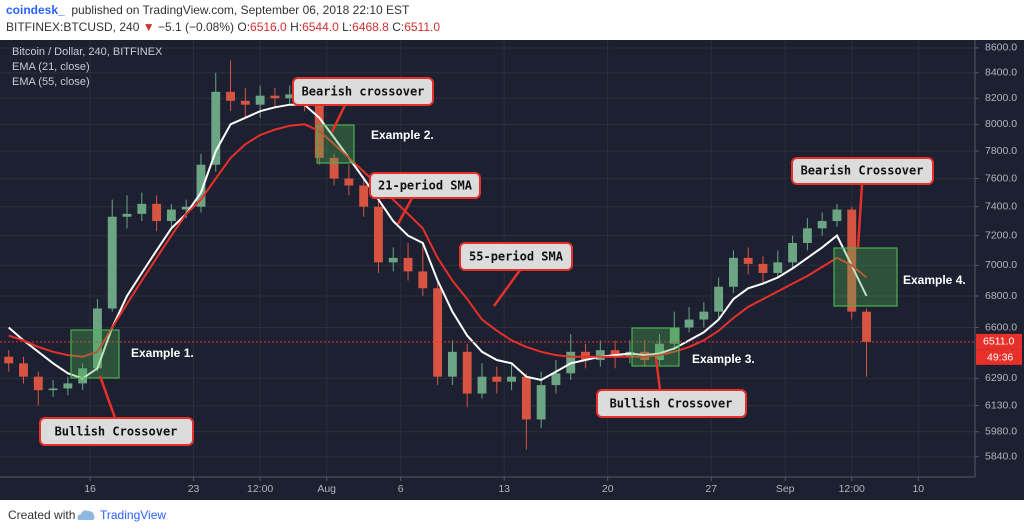  What do you see at coordinates (711, 489) in the screenshot?
I see `x-tick-label: 27` at bounding box center [711, 489].